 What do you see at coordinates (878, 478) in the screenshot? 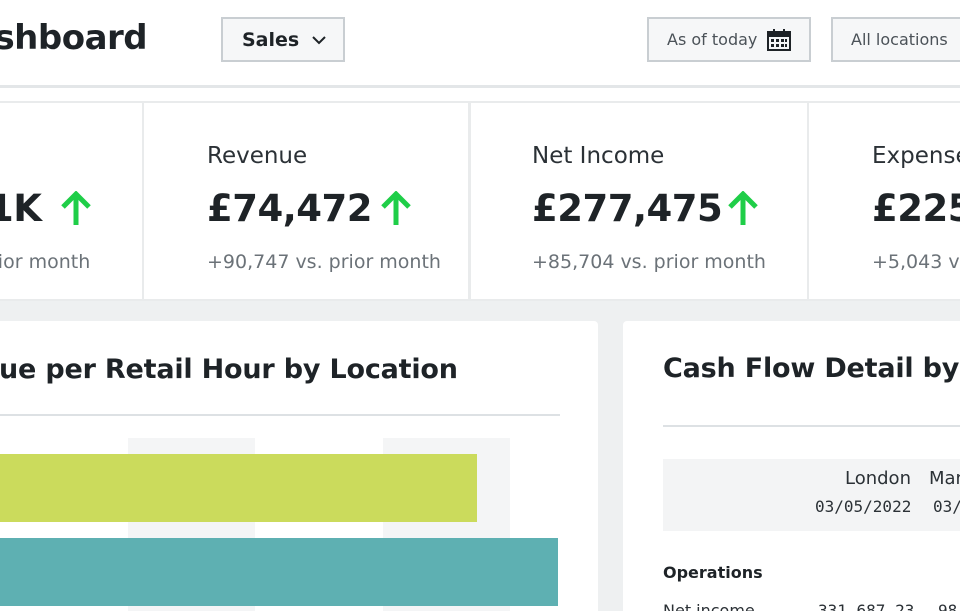
I see `column-header-location: London` at bounding box center [878, 478].